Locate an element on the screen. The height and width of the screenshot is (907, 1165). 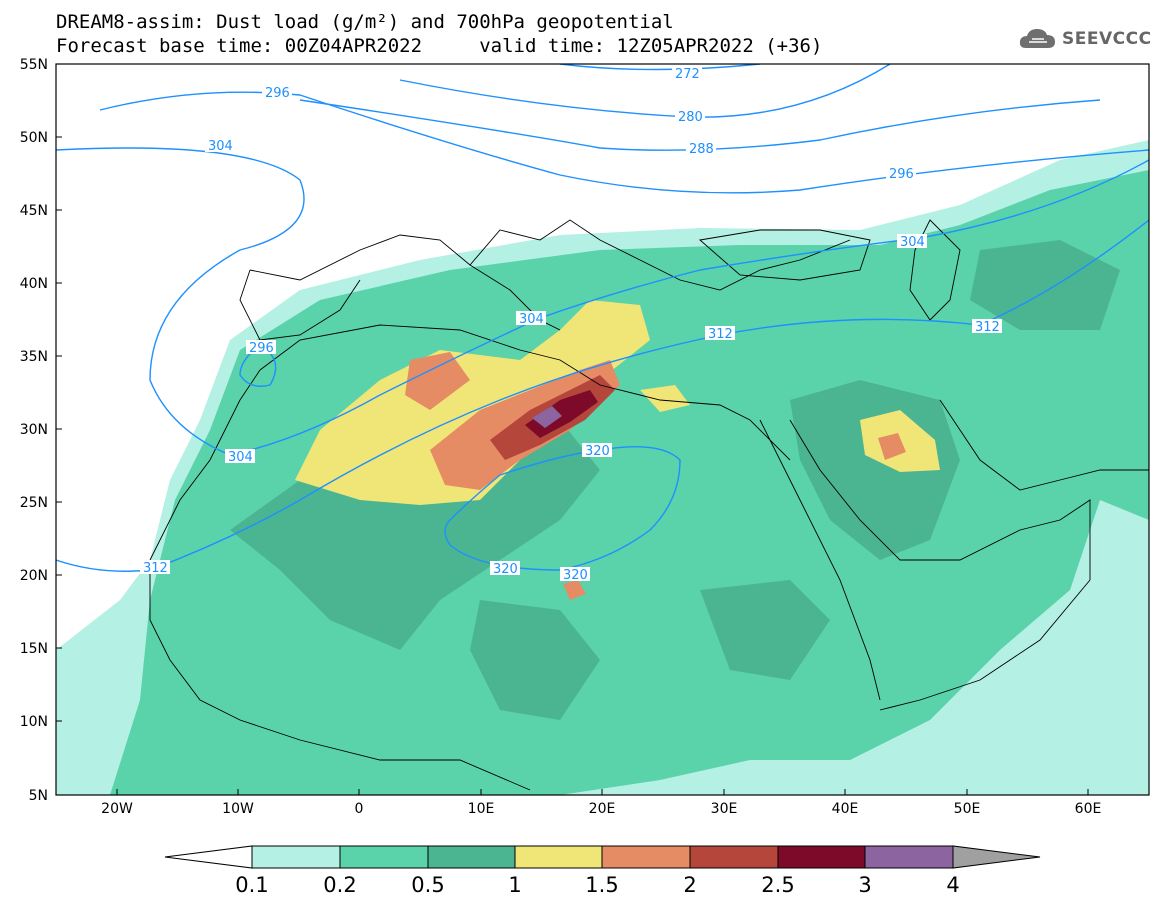
west-africa-coastline is located at coordinates (340, 675).